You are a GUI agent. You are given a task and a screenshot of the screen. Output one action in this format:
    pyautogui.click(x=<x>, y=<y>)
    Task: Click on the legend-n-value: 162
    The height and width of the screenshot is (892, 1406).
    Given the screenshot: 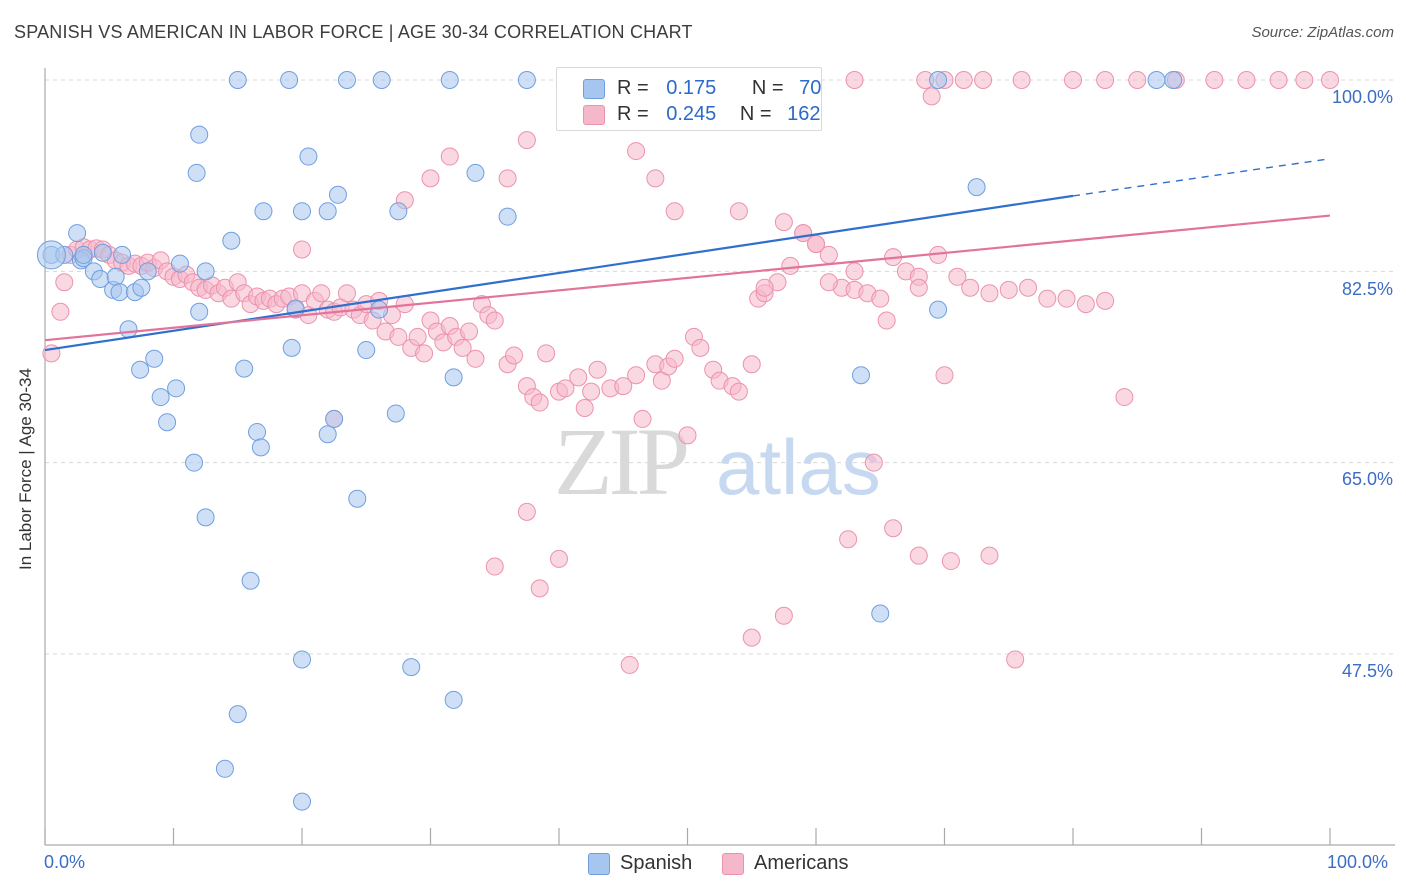 What is the action you would take?
    pyautogui.click(x=804, y=114)
    